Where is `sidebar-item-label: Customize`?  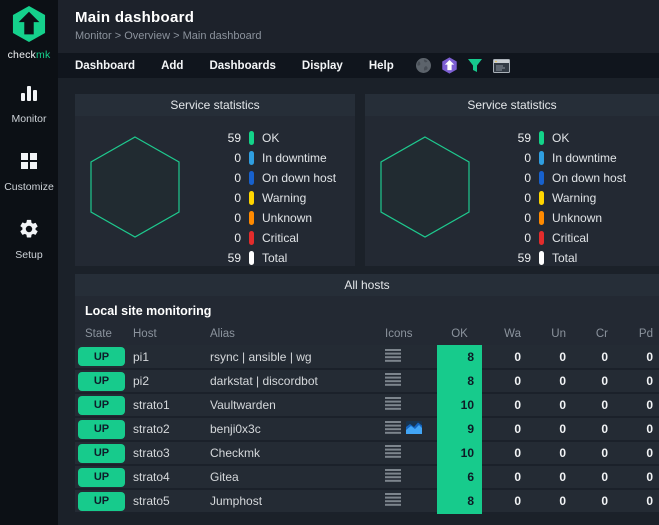
sidebar-item-label: Customize is located at coordinates (29, 187).